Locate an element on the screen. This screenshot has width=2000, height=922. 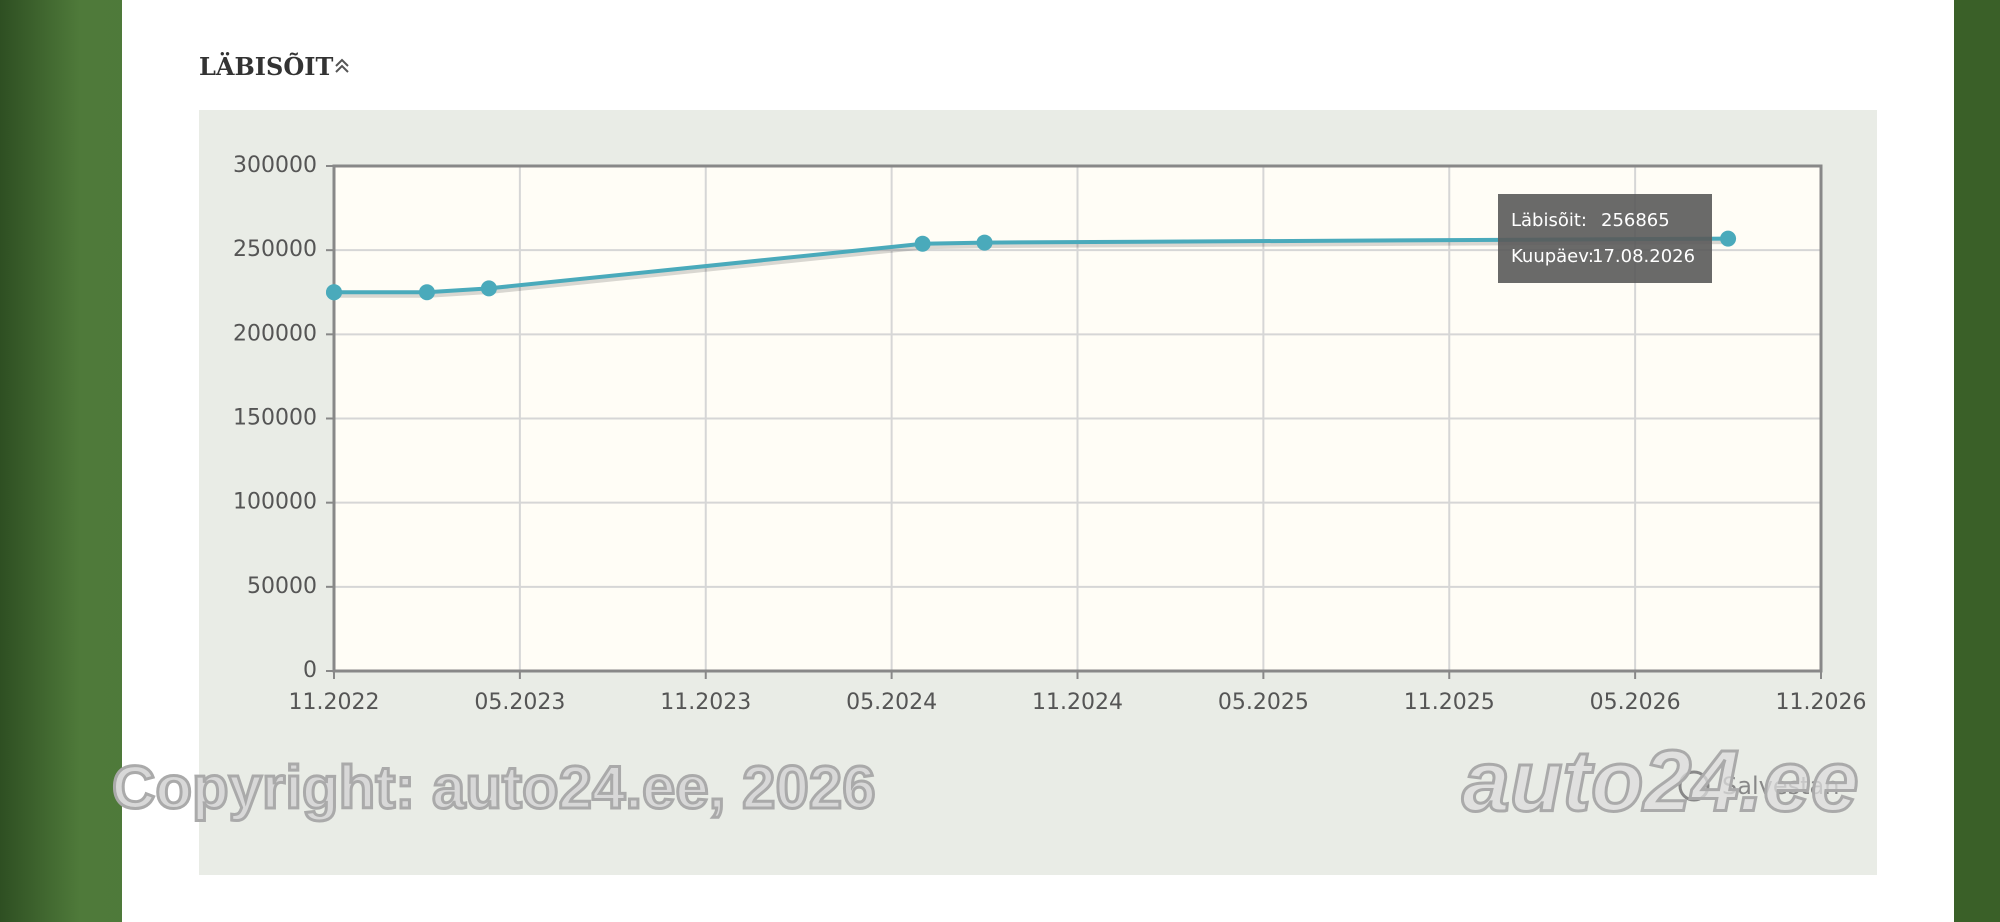
x-tick-label: 05.2024 is located at coordinates (891, 702).